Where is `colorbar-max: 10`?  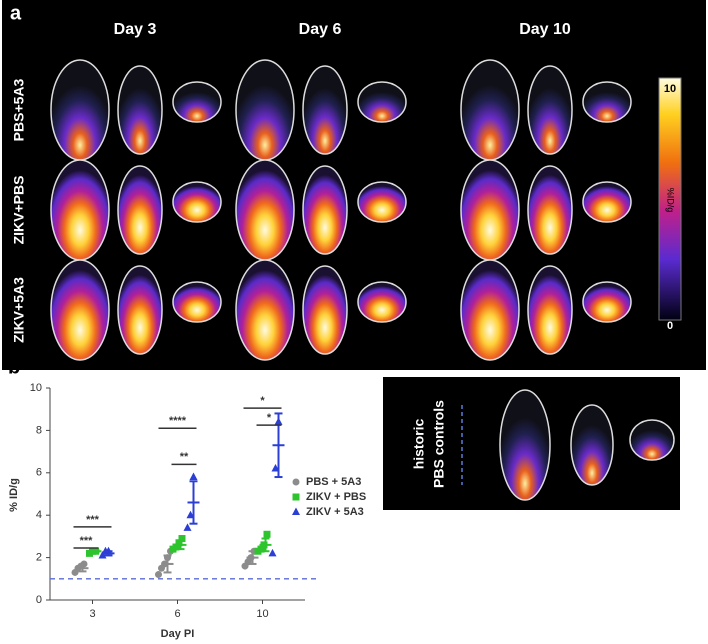 colorbar-max: 10 is located at coordinates (670, 89).